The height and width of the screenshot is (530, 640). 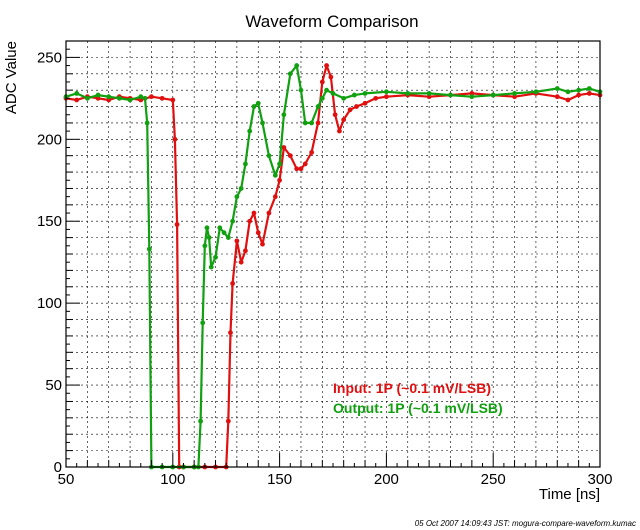 I want to click on y-tick-label: 200, so click(x=49, y=139).